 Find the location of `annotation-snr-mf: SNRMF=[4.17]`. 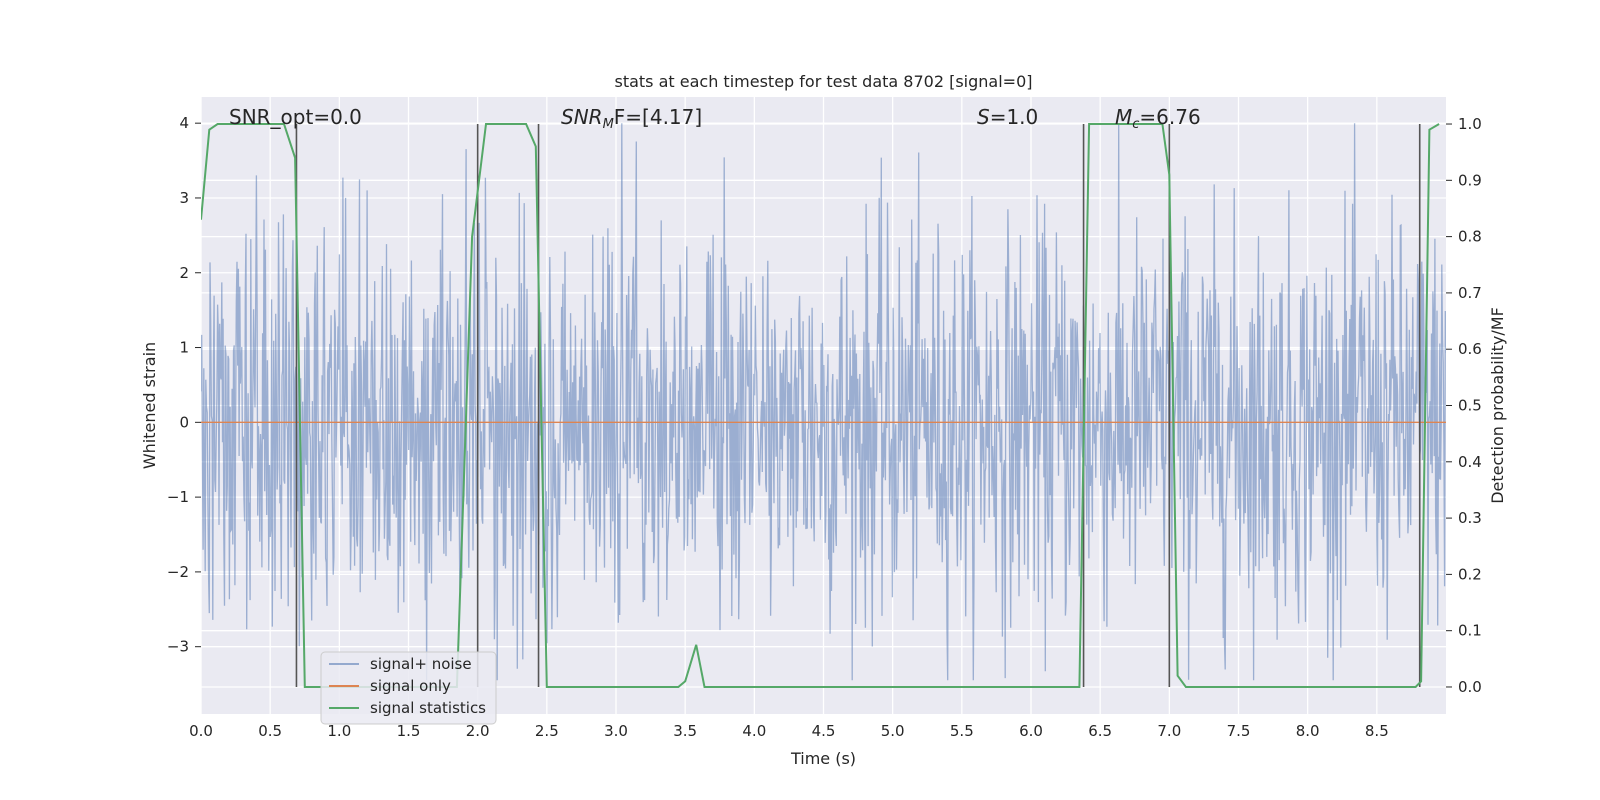

annotation-snr-mf: SNRMF=[4.17] is located at coordinates (631, 118).